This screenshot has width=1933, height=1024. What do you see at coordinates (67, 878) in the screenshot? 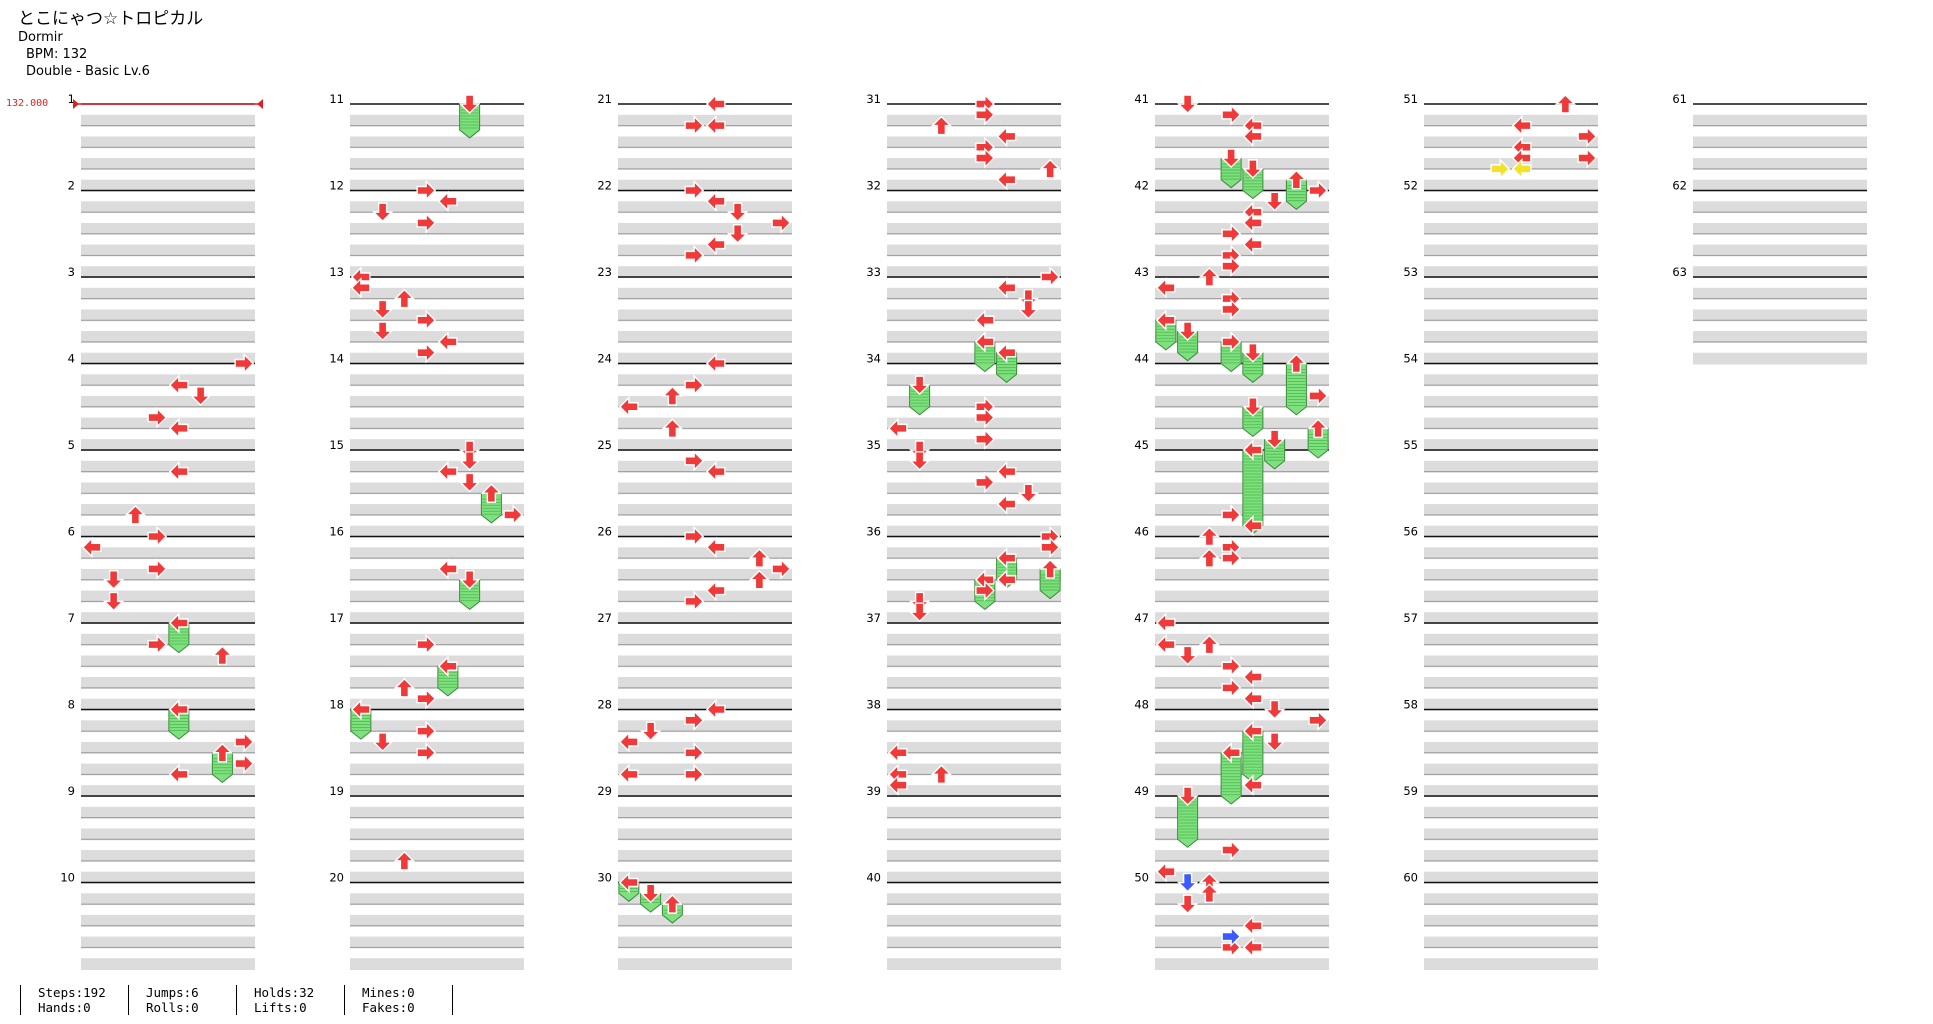
I see `measure-number: 10` at bounding box center [67, 878].